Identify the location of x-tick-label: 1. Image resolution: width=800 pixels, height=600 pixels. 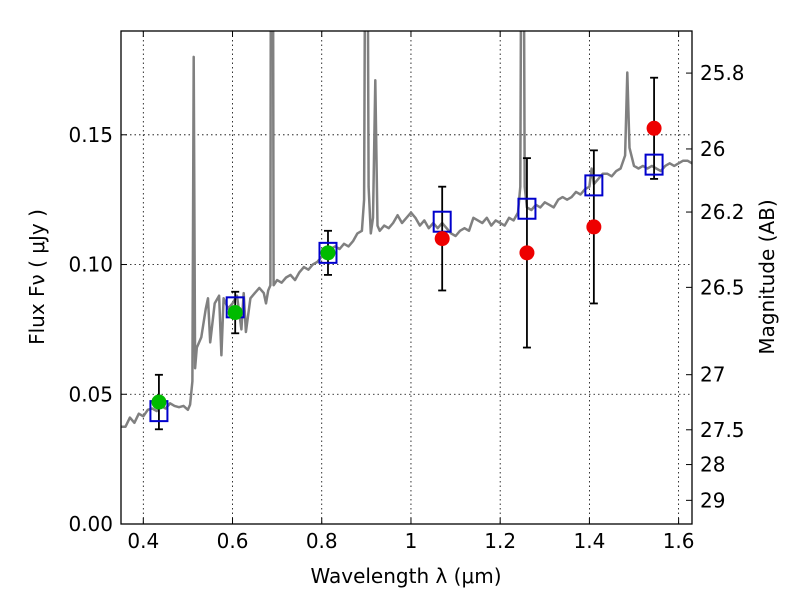
(411, 541).